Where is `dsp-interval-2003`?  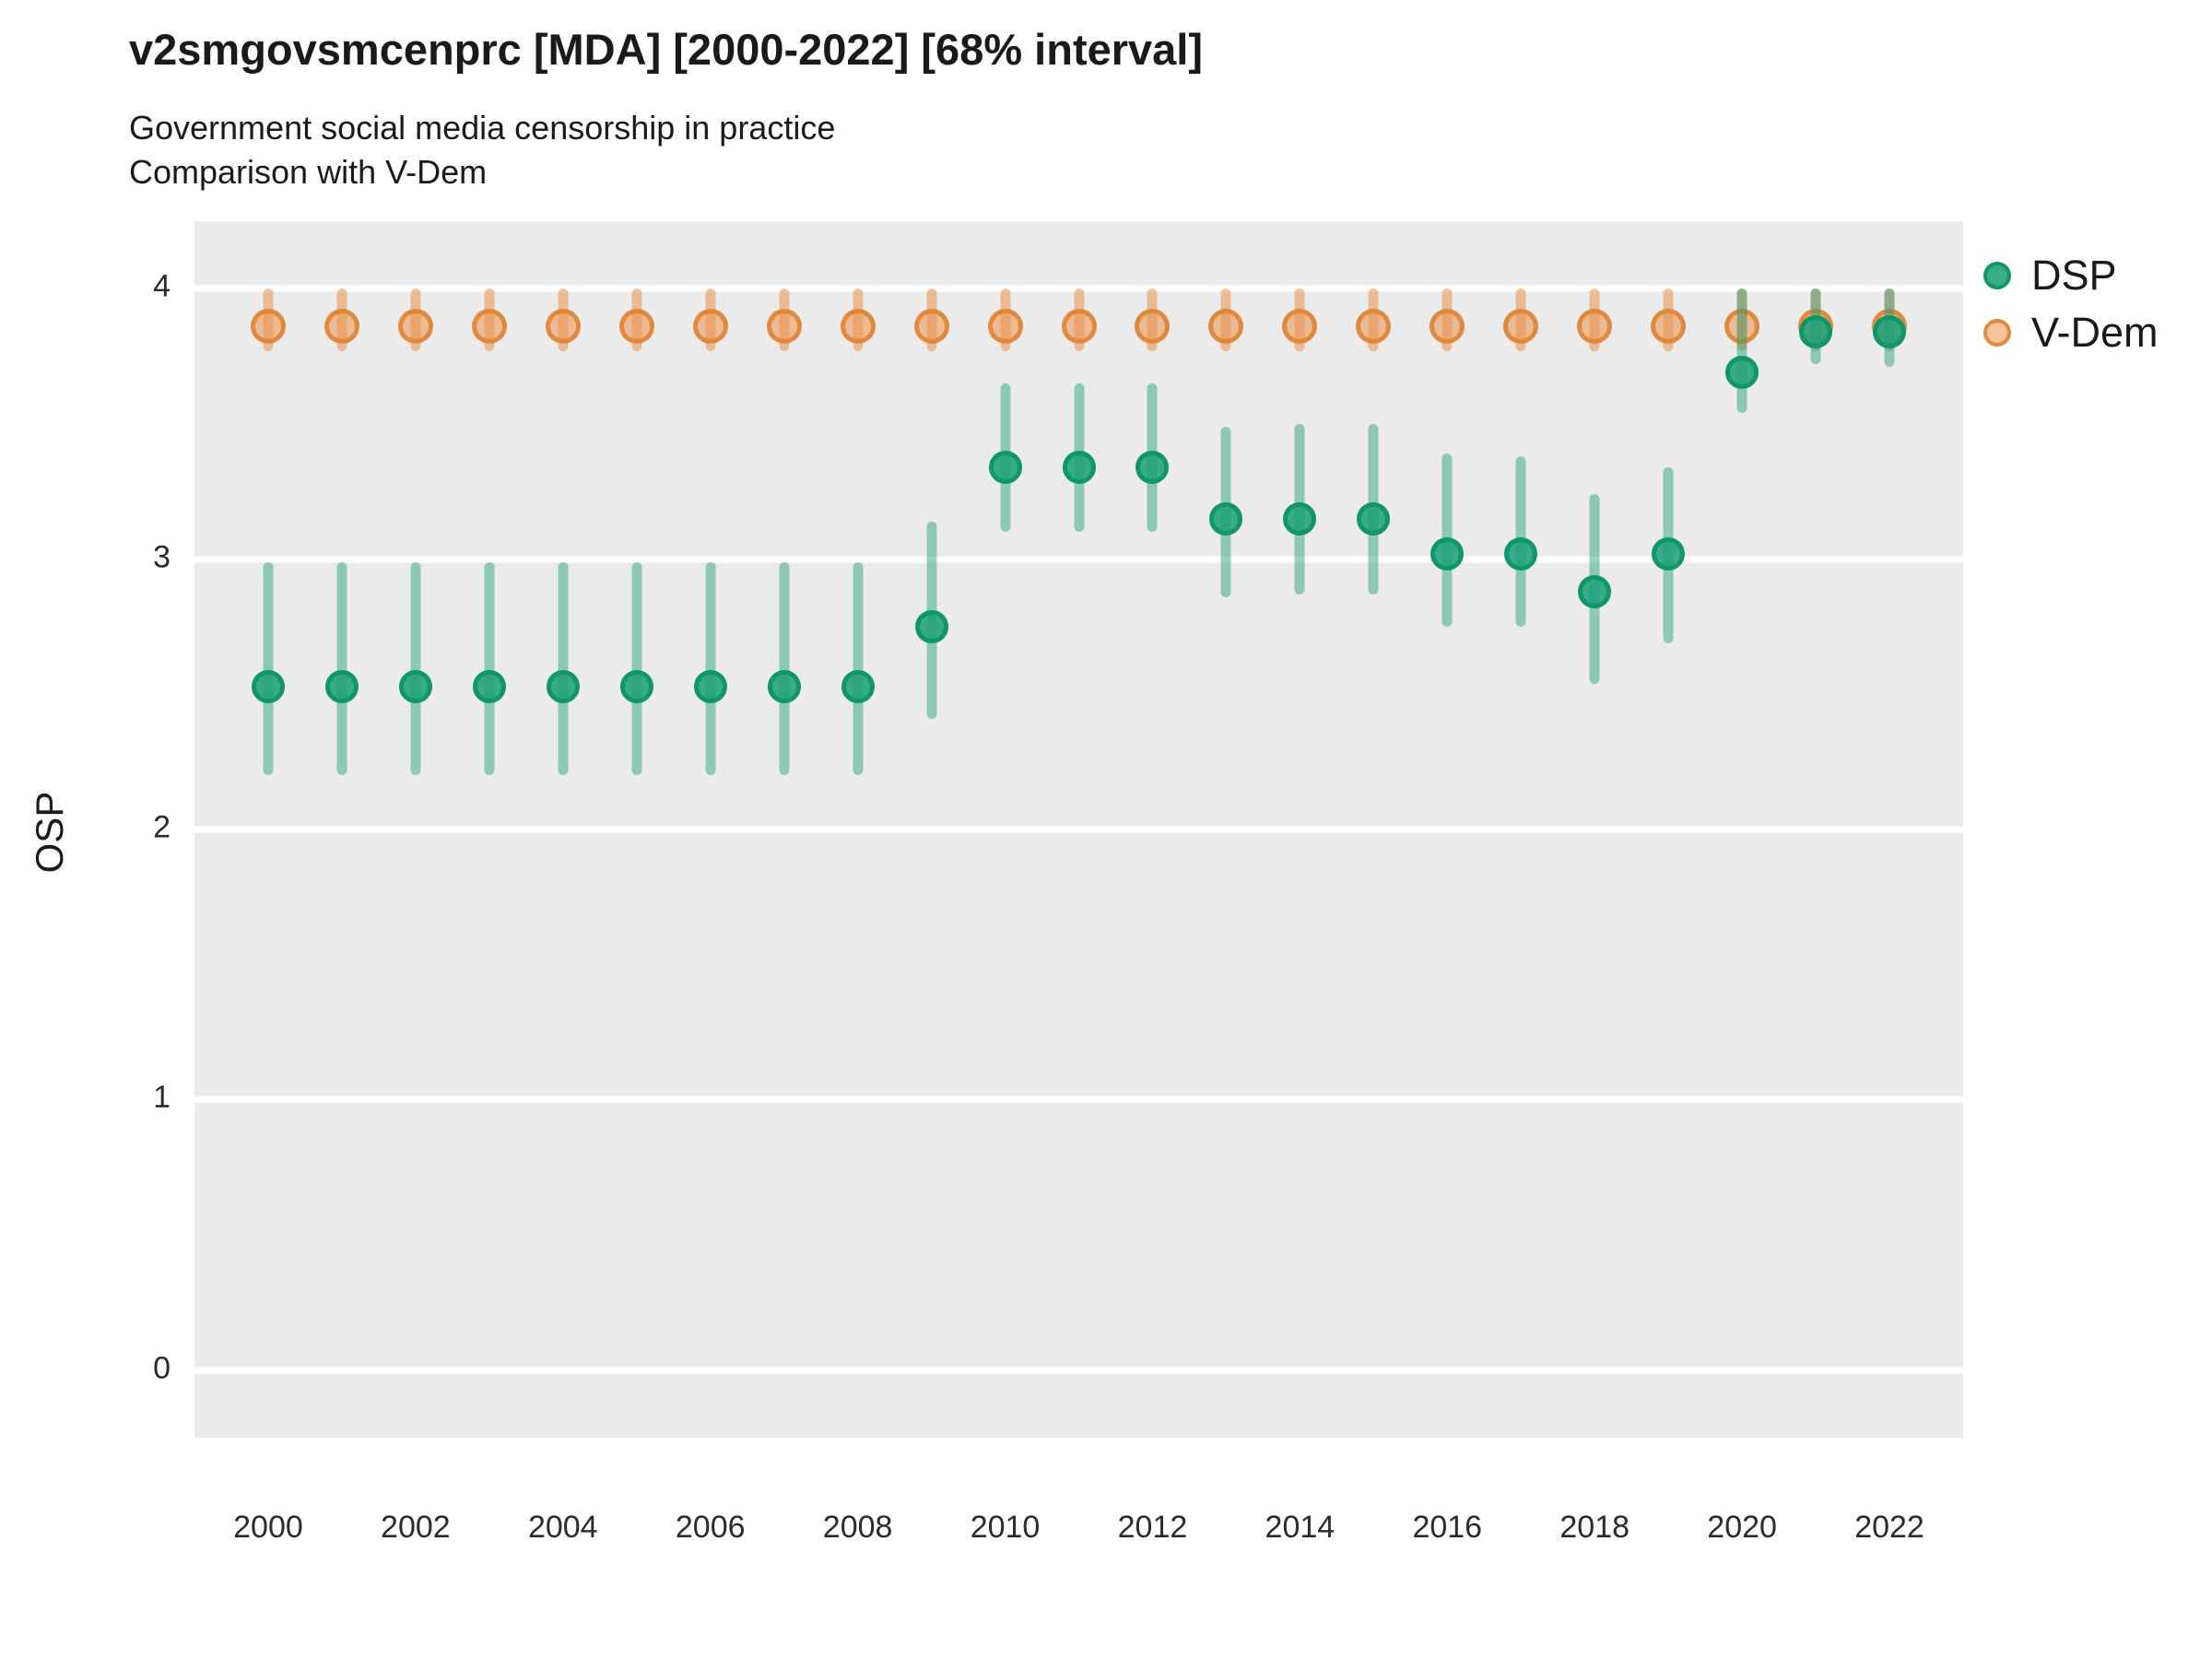 dsp-interval-2003 is located at coordinates (489, 668).